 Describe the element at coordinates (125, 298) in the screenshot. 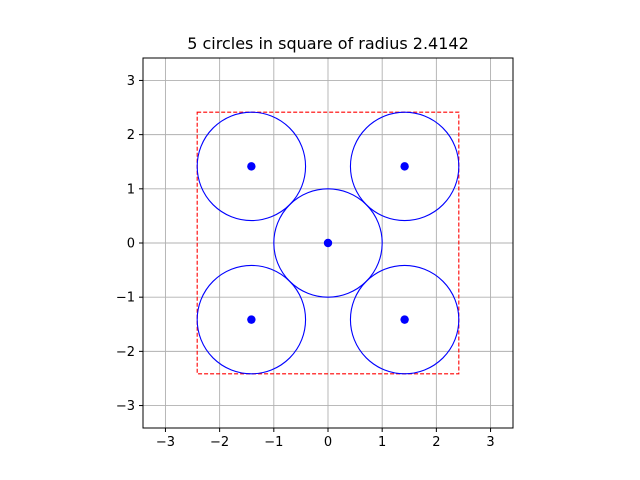

I see `y-tick-label-2: −1` at that location.